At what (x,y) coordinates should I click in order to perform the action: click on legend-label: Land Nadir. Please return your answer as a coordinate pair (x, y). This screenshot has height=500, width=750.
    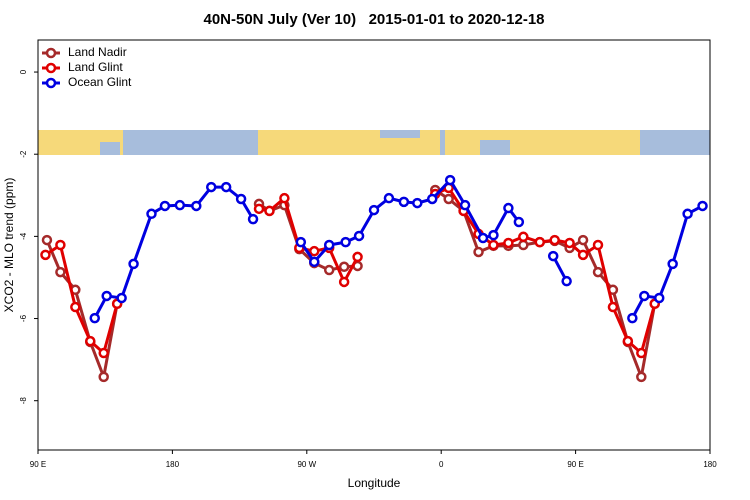
    Looking at the image, I should click on (97, 52).